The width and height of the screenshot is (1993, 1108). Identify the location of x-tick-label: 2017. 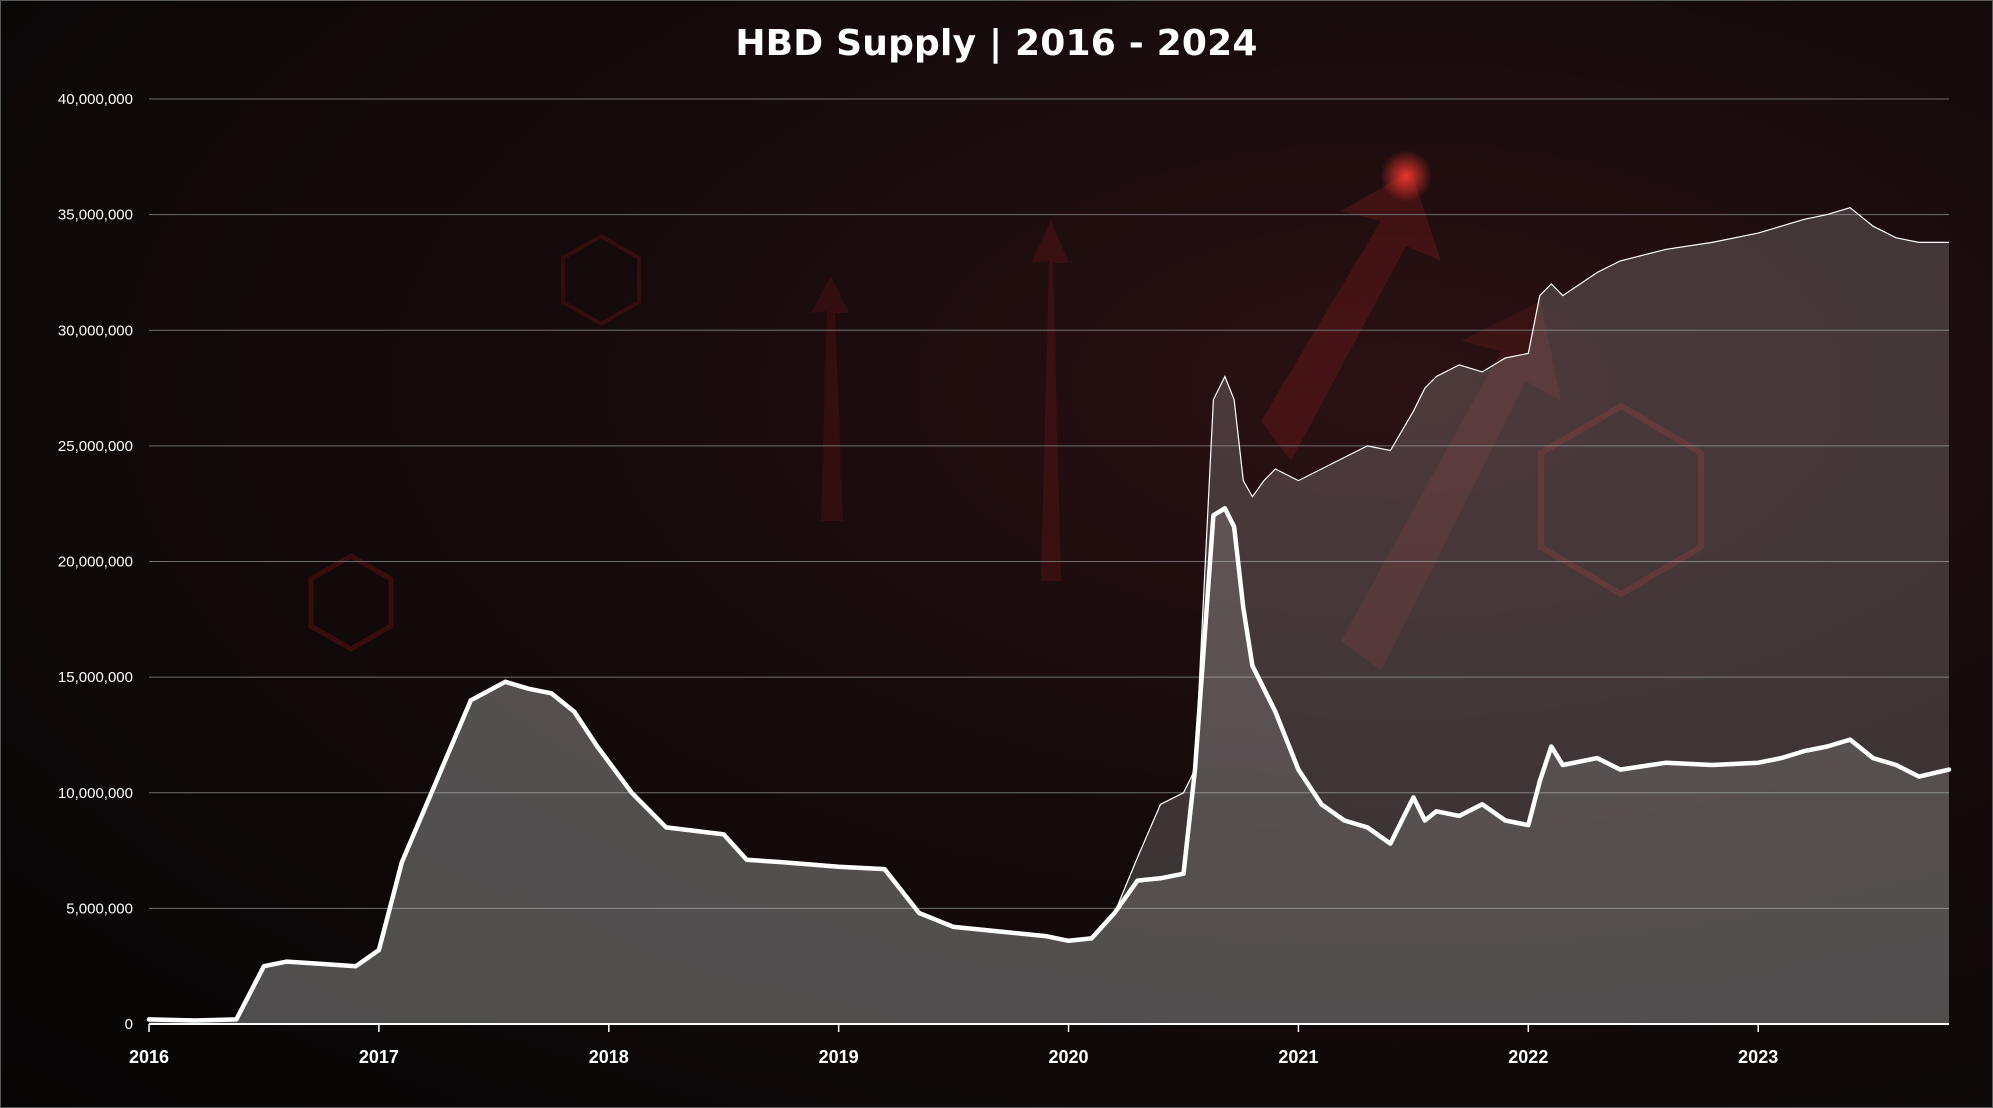
(379, 1057).